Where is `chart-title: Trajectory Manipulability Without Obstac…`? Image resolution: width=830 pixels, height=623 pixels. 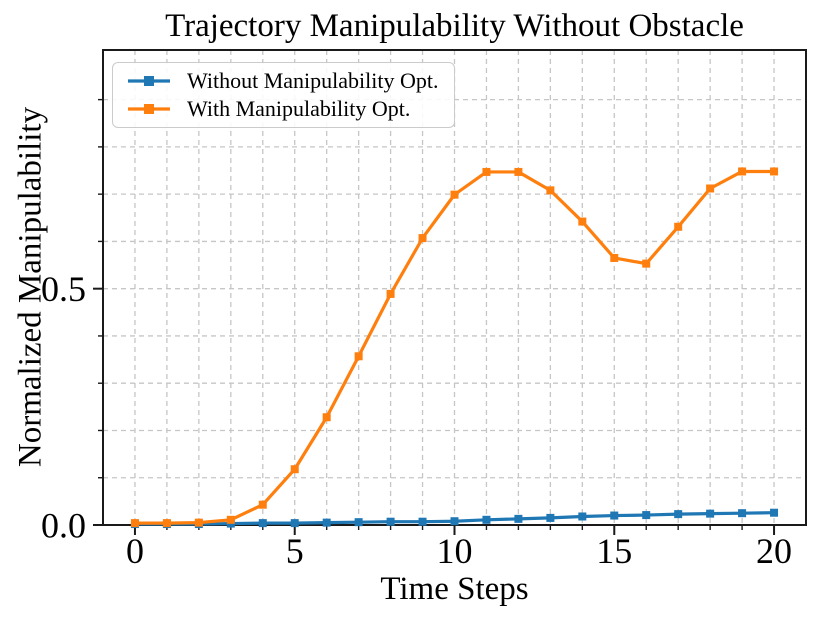 chart-title: Trajectory Manipulability Without Obstac… is located at coordinates (454, 26).